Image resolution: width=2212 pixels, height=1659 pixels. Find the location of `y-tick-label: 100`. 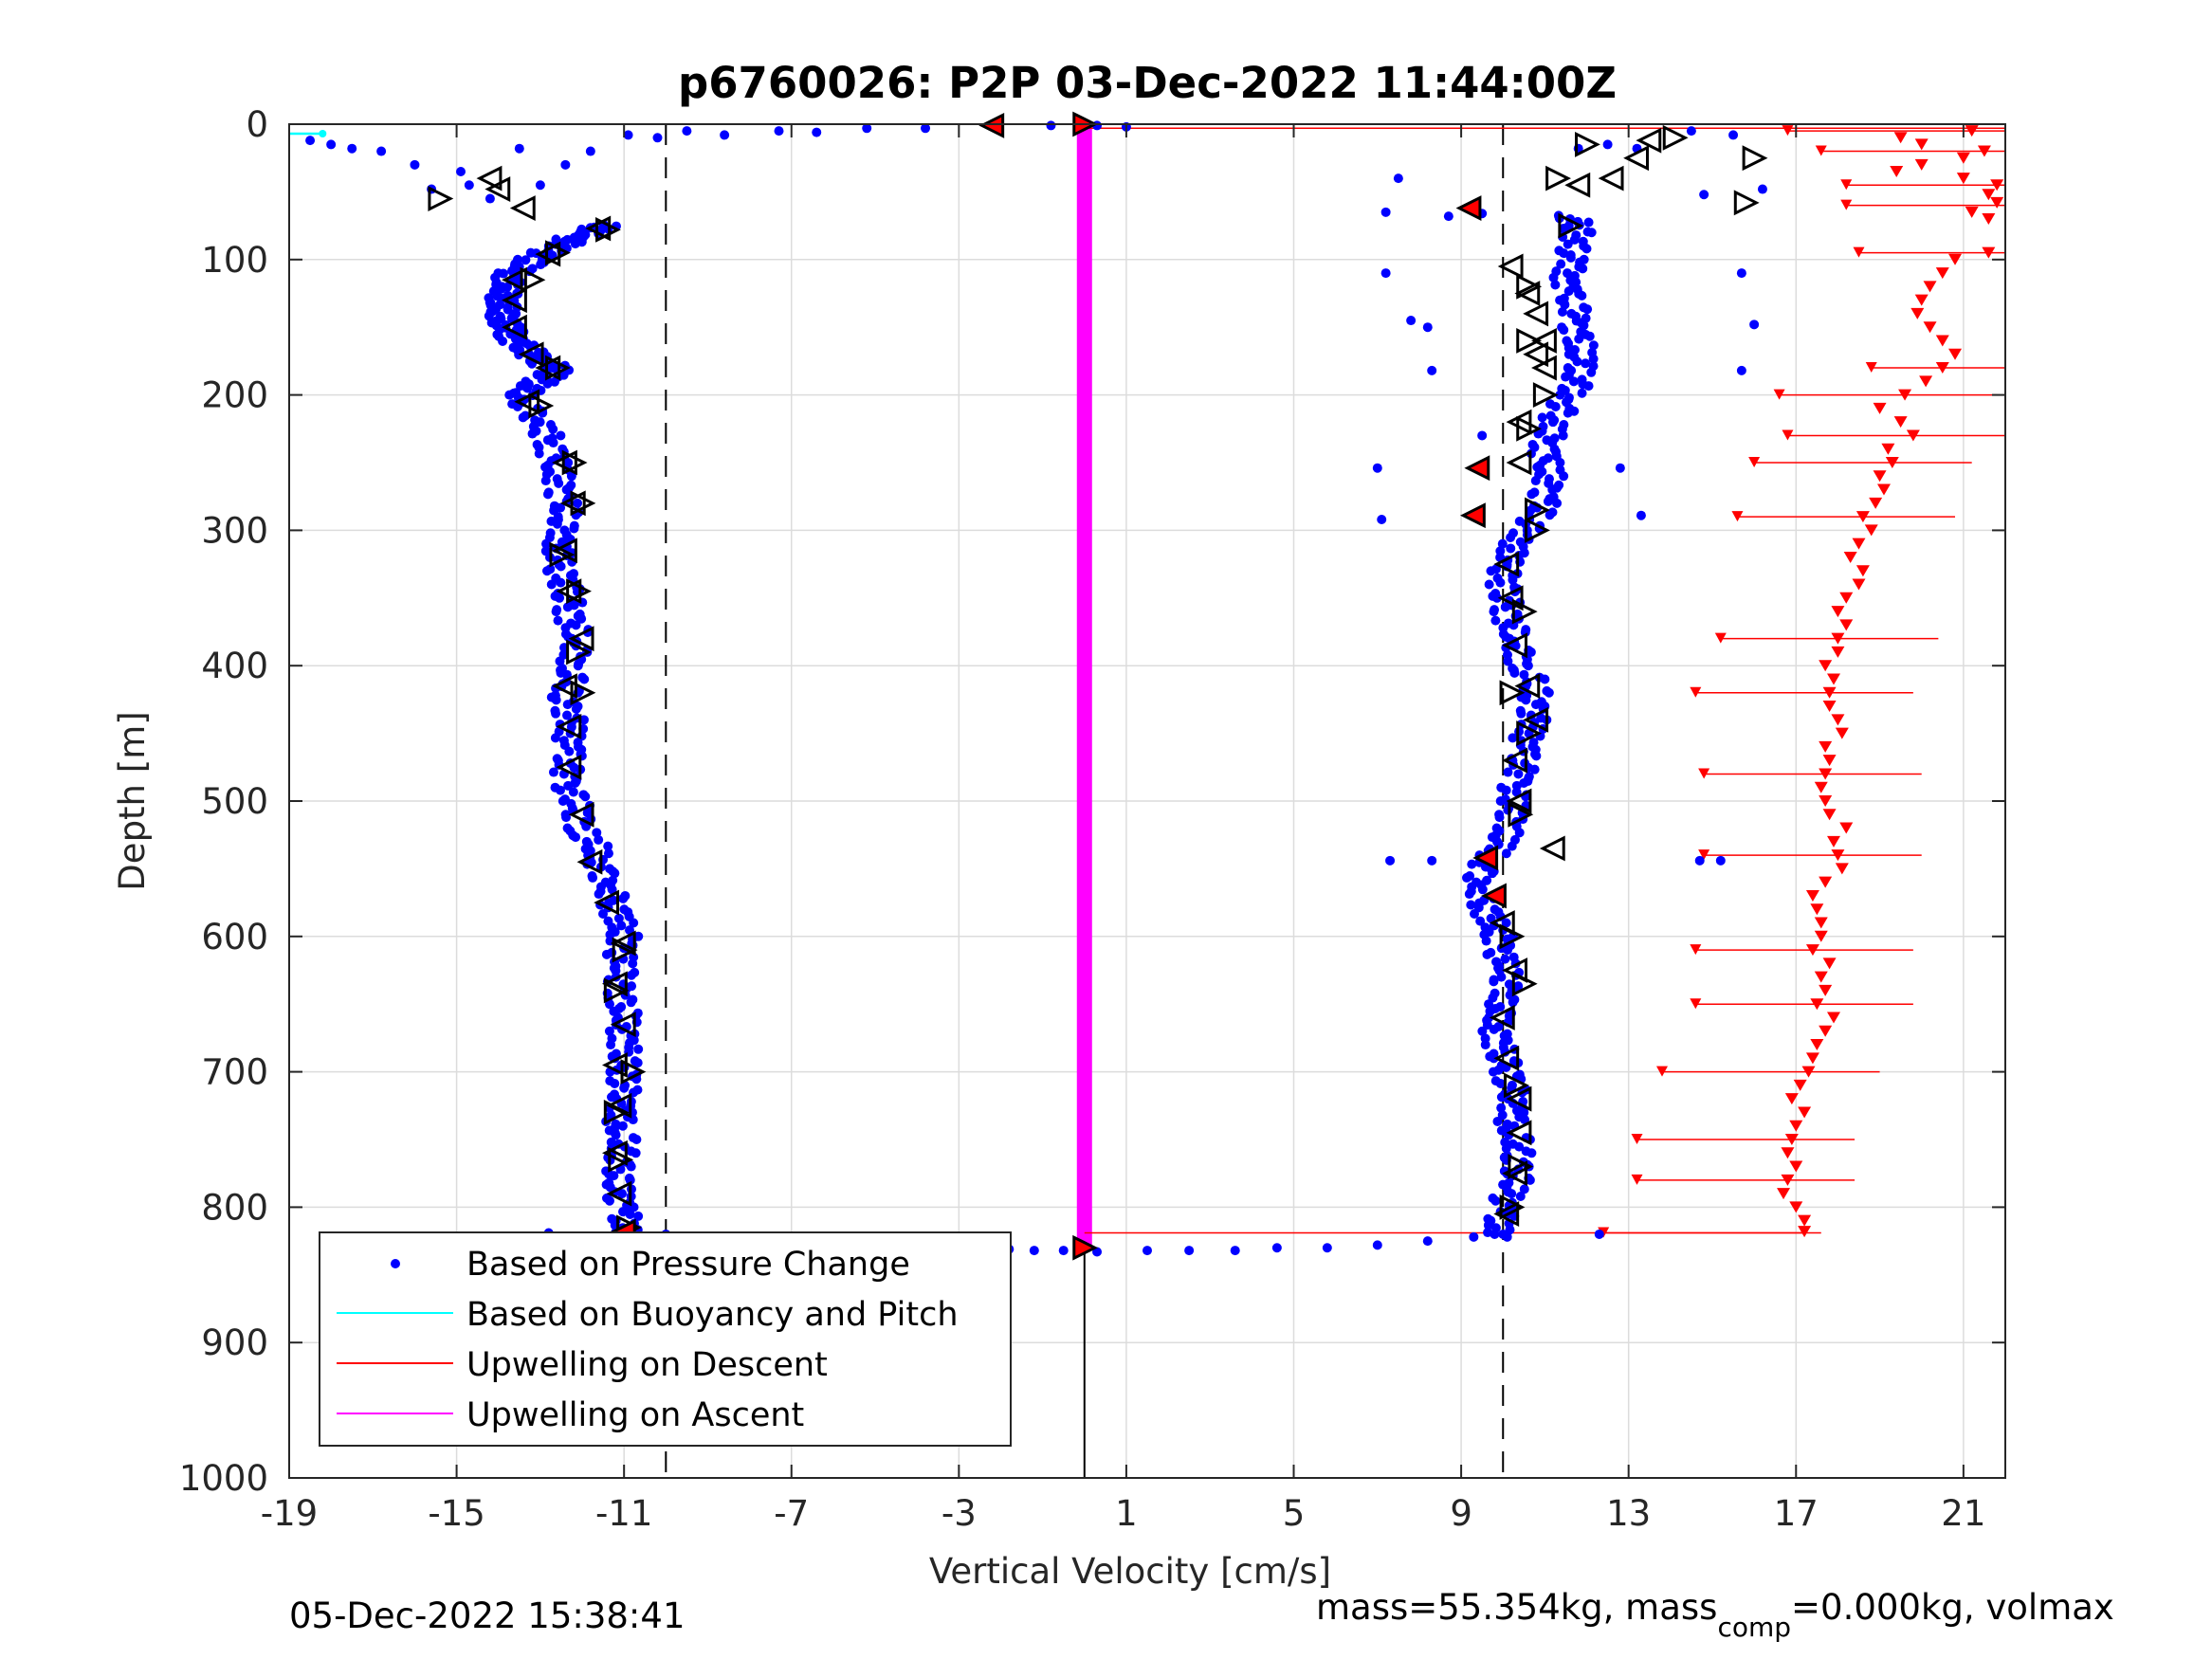

y-tick-label: 100 is located at coordinates (234, 260).